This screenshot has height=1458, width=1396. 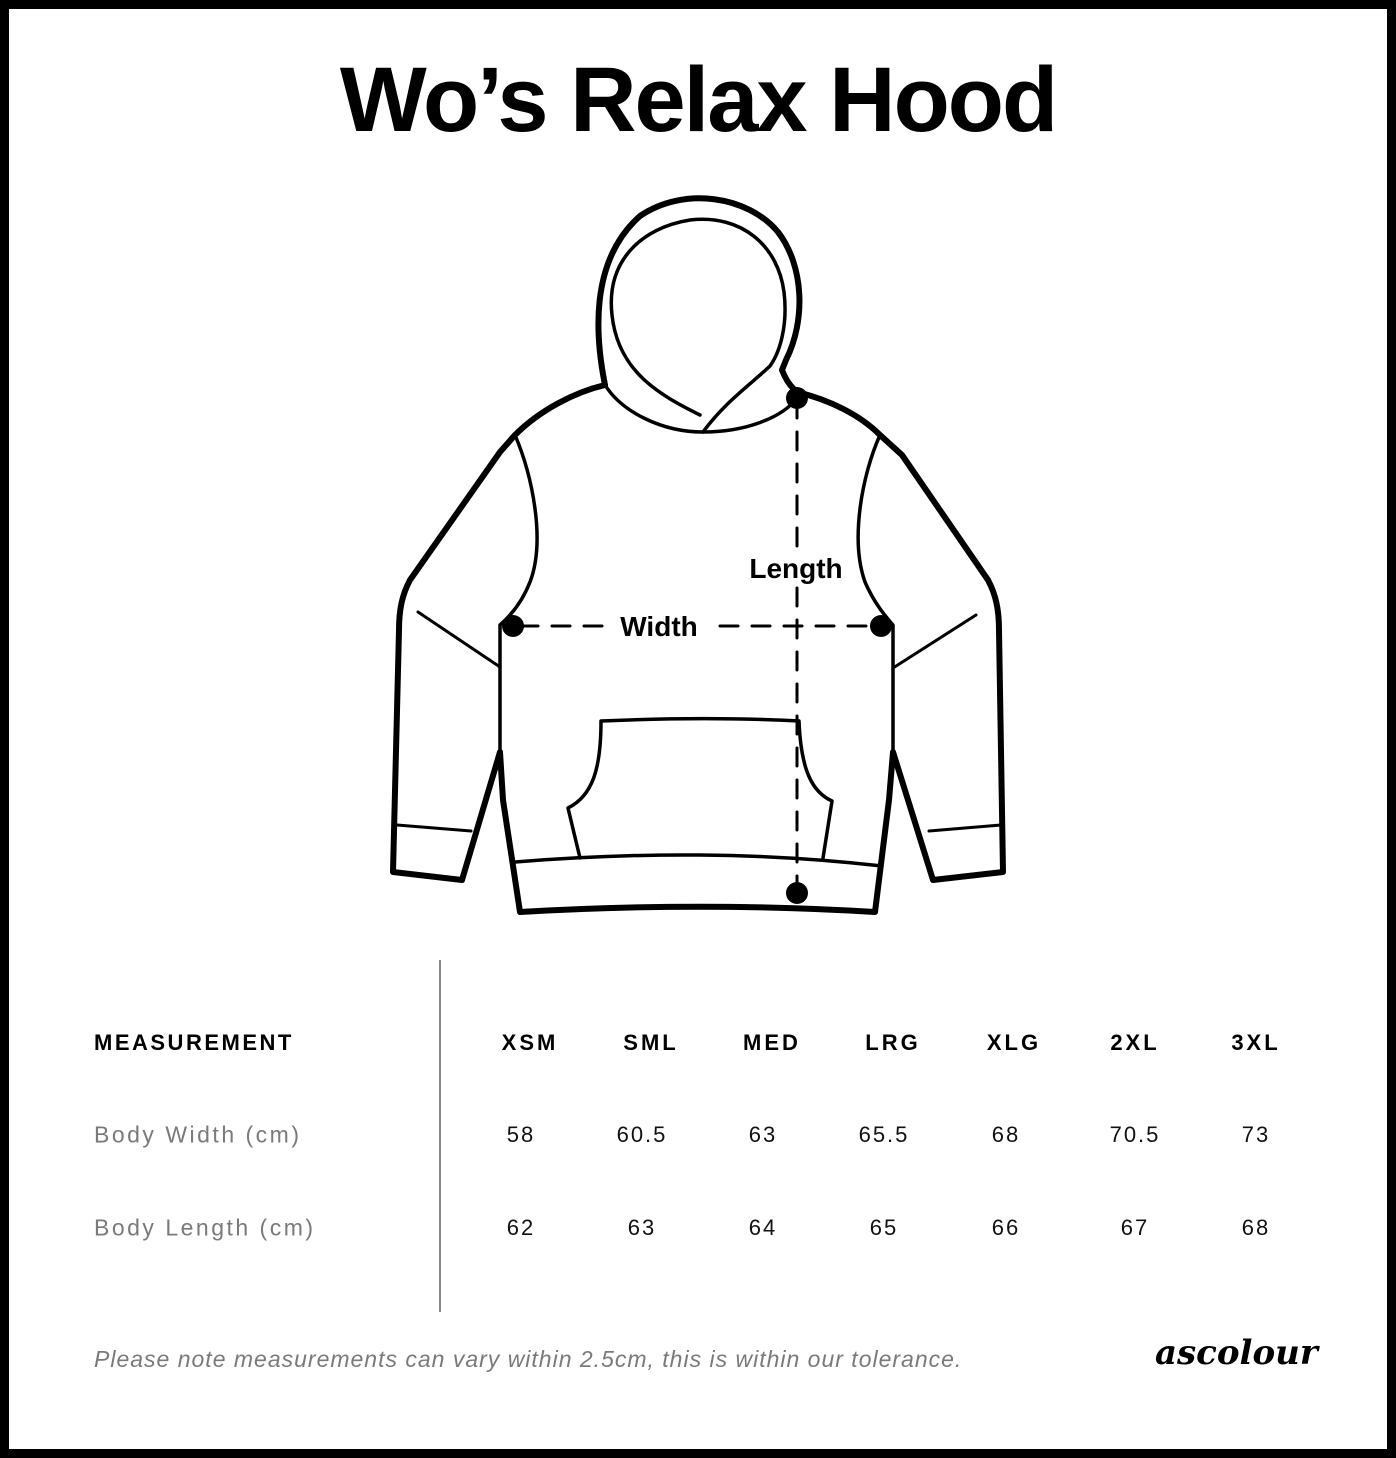 What do you see at coordinates (700, 788) in the screenshot?
I see `kangaroo-pocket` at bounding box center [700, 788].